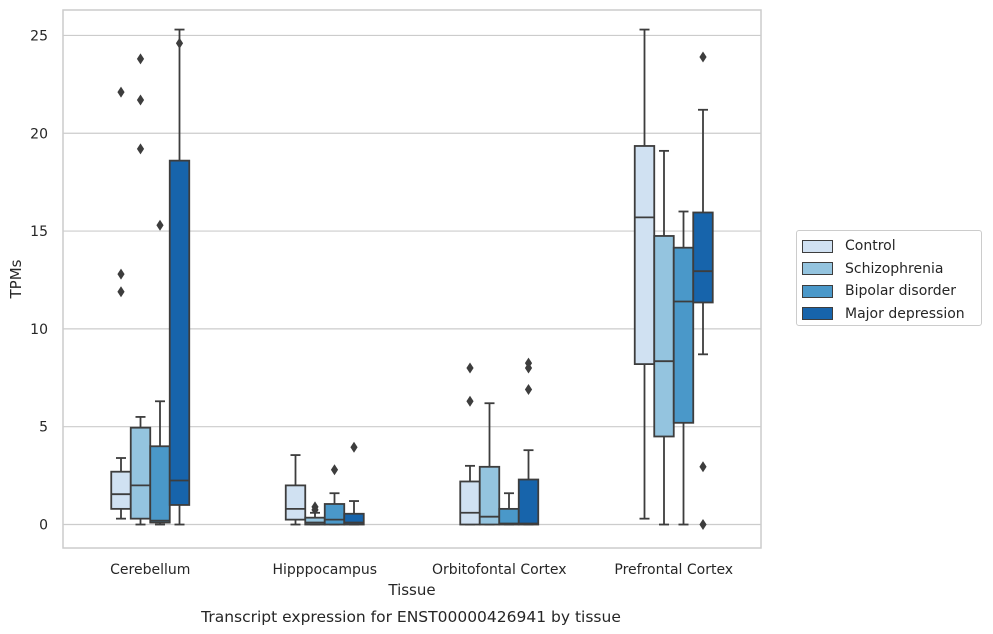  I want to click on x-tick-label: Hipppocampus, so click(324, 570).